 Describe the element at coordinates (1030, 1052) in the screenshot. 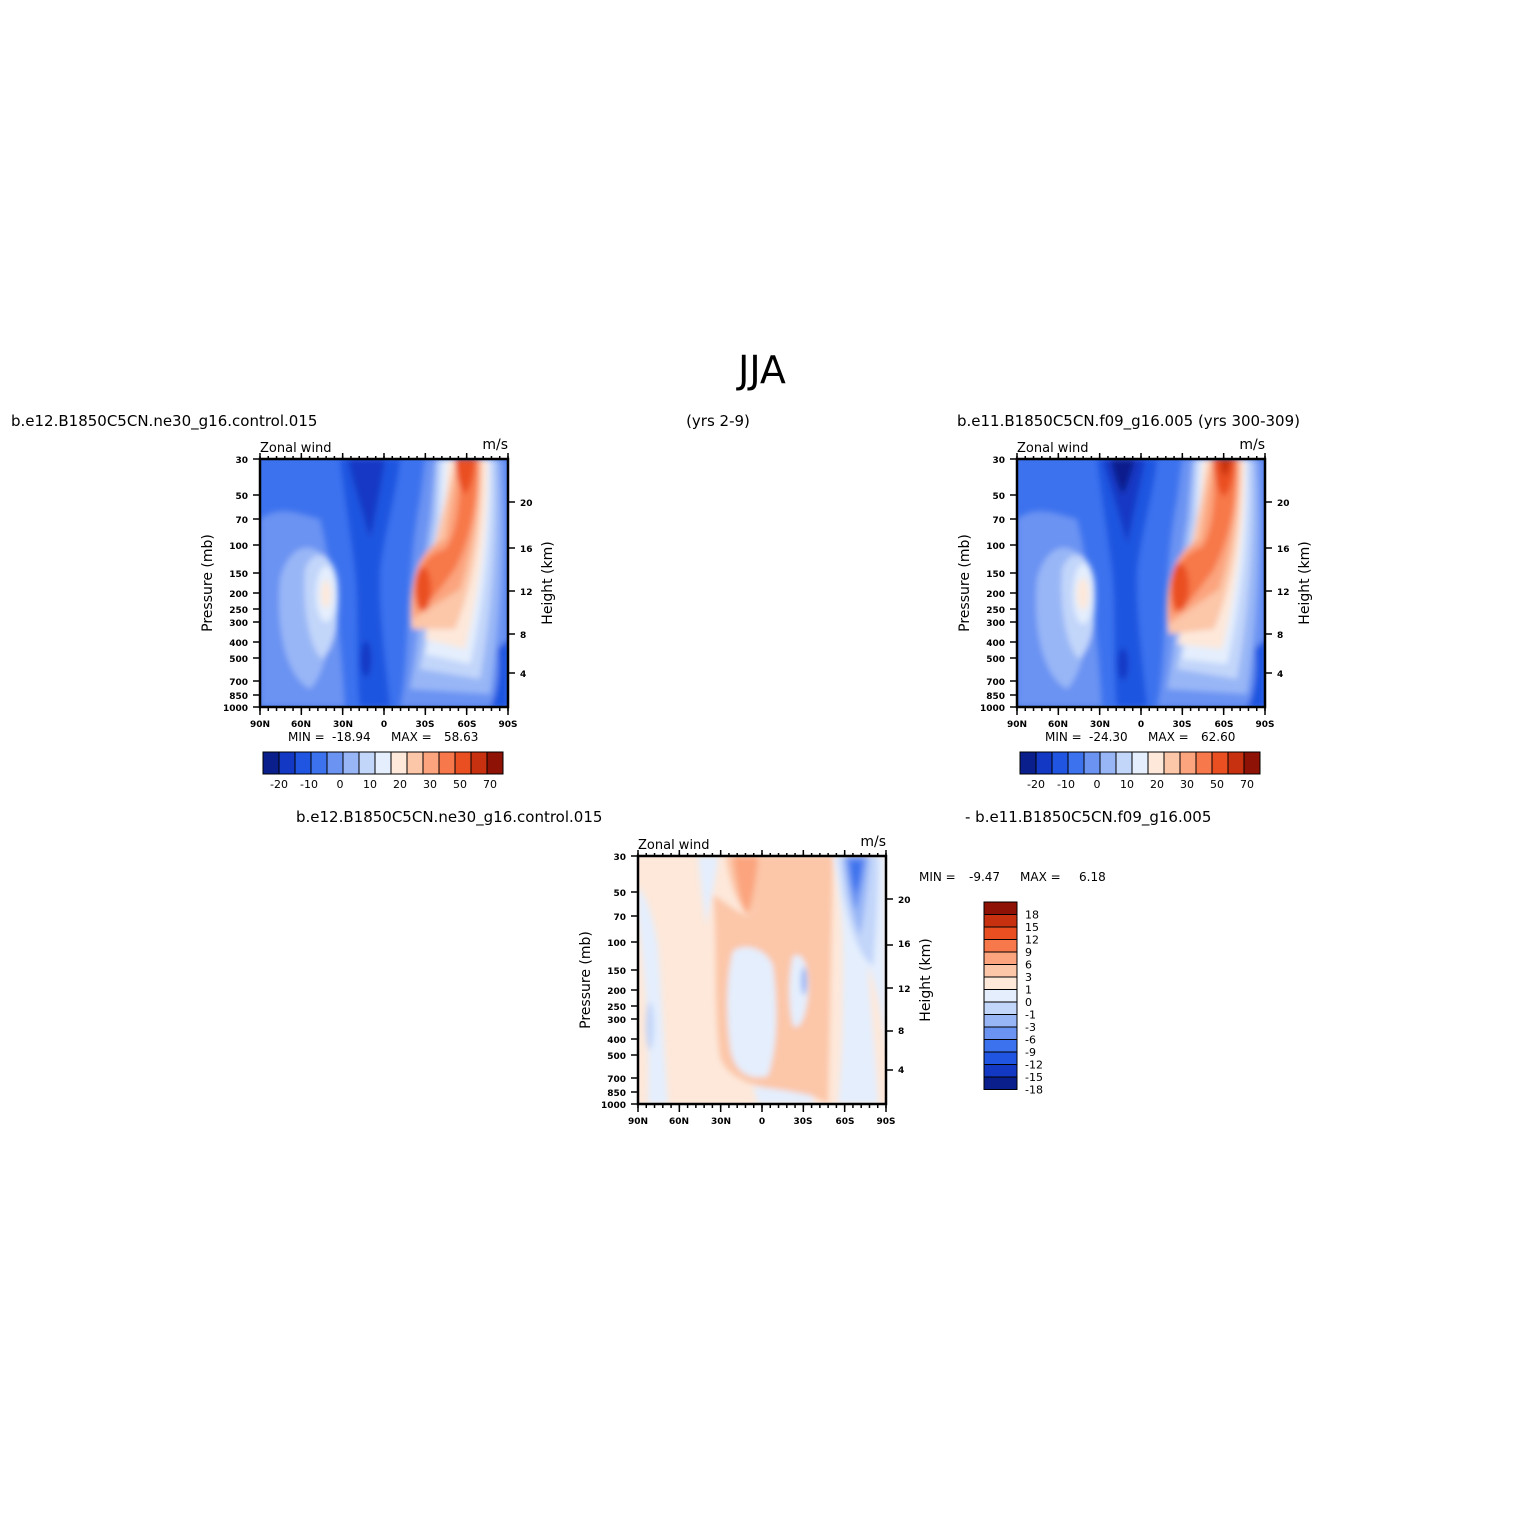

I see `colorbar-label: -9` at that location.